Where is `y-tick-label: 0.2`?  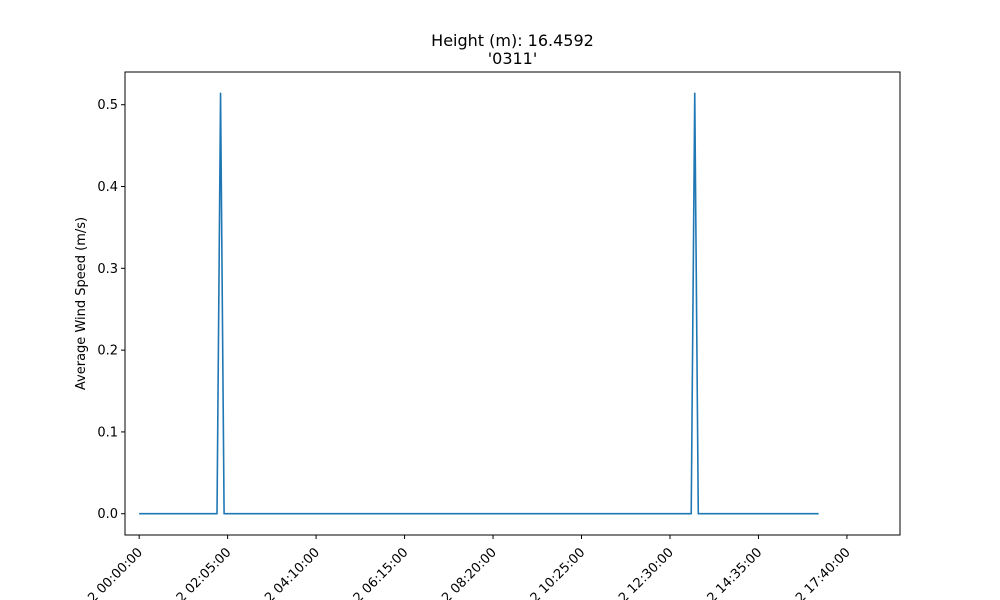
y-tick-label: 0.2 is located at coordinates (107, 351).